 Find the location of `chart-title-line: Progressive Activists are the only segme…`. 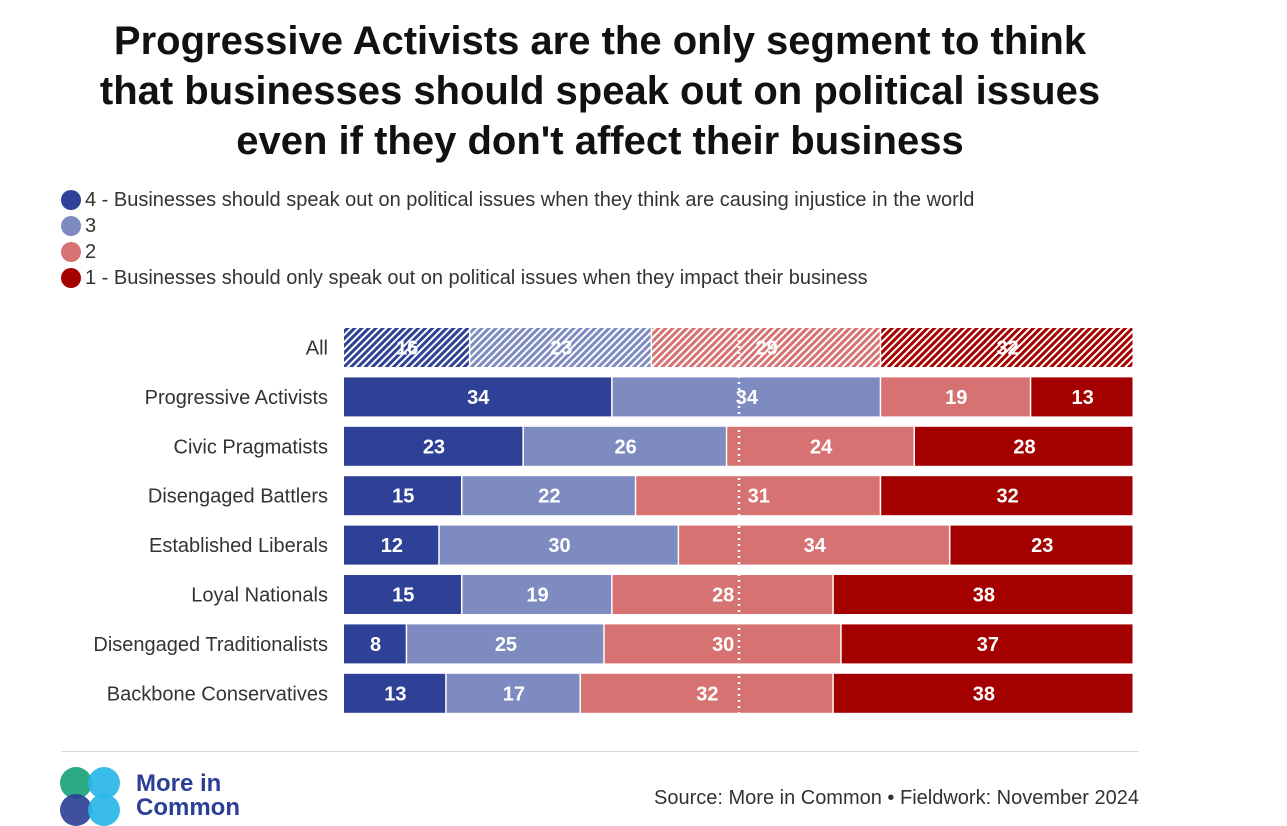

chart-title-line: Progressive Activists are the only segme… is located at coordinates (600, 41).